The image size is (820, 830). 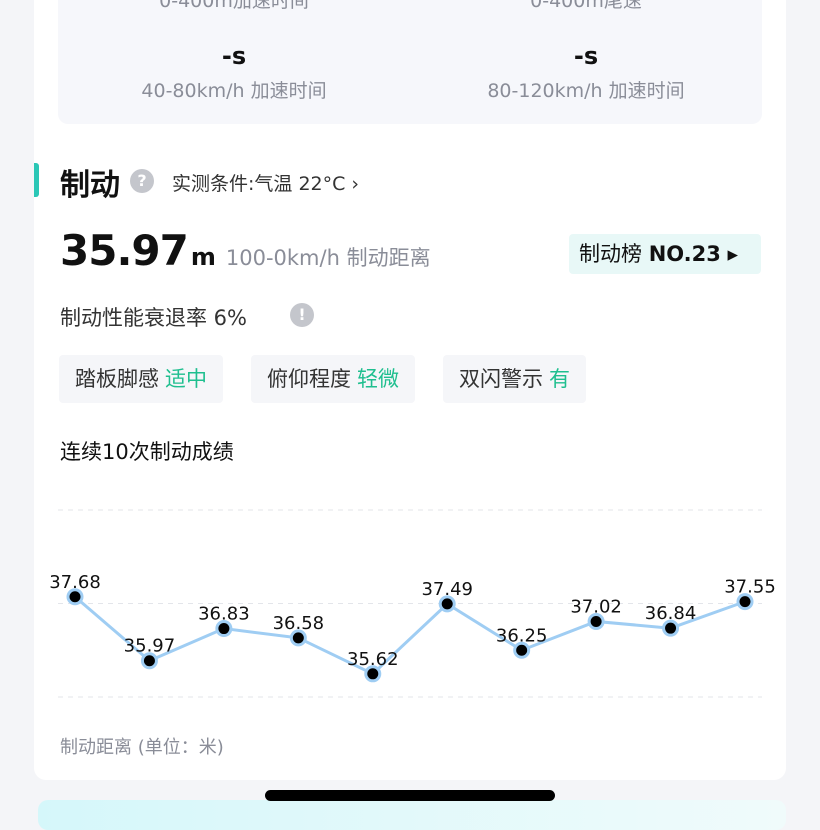 I want to click on y-axis-label: 制动距离 (单位：米), so click(x=142, y=747).